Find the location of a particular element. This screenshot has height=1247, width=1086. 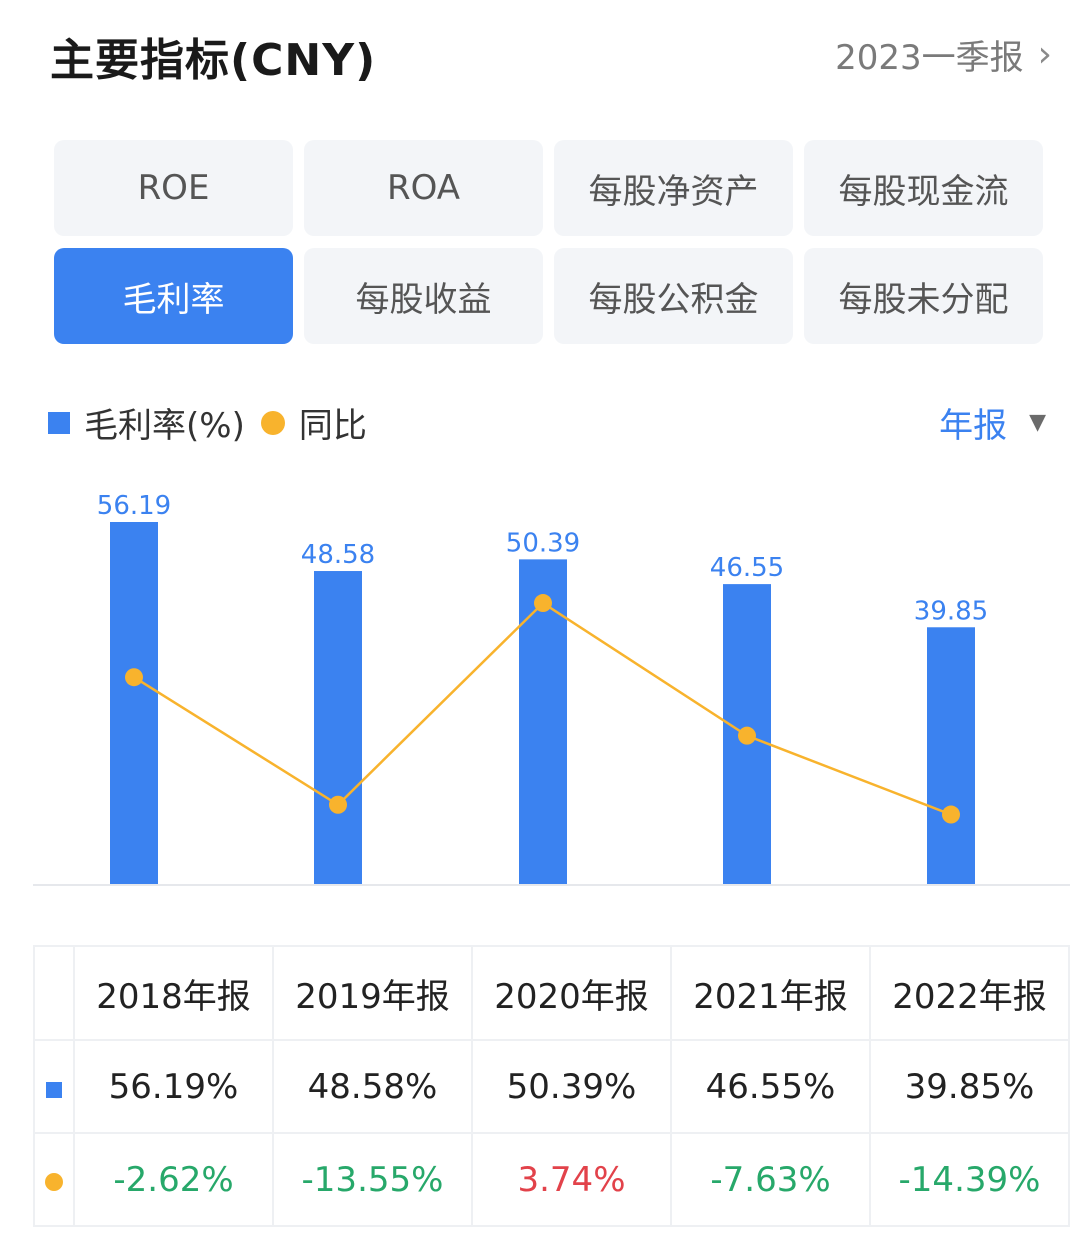

table-corner is located at coordinates (54, 993).